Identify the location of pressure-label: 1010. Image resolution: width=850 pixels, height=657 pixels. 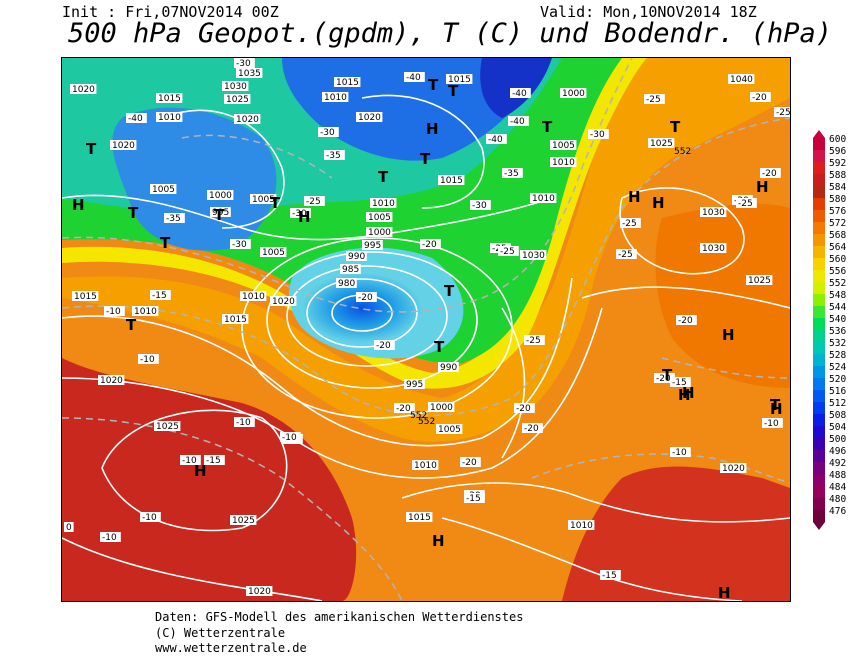
(563, 162).